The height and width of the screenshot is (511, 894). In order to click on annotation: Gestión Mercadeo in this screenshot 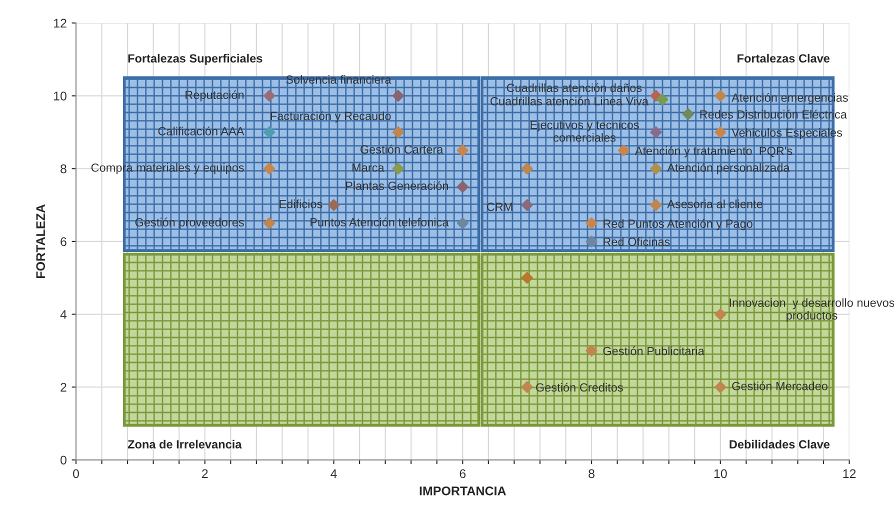, I will do `click(780, 385)`.